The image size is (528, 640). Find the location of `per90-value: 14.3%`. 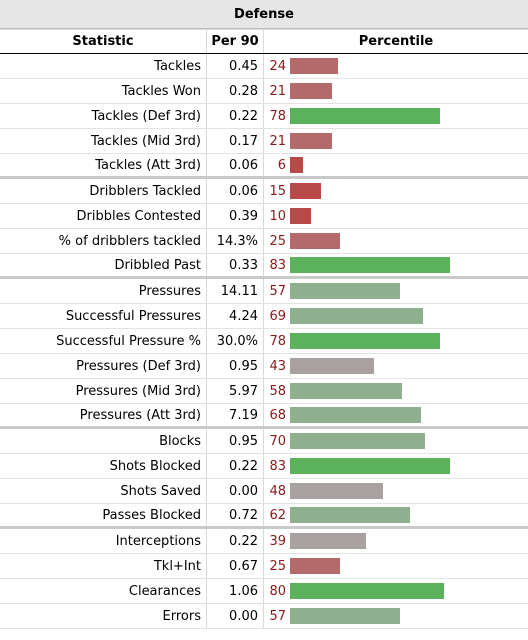

per90-value: 14.3% is located at coordinates (235, 241).